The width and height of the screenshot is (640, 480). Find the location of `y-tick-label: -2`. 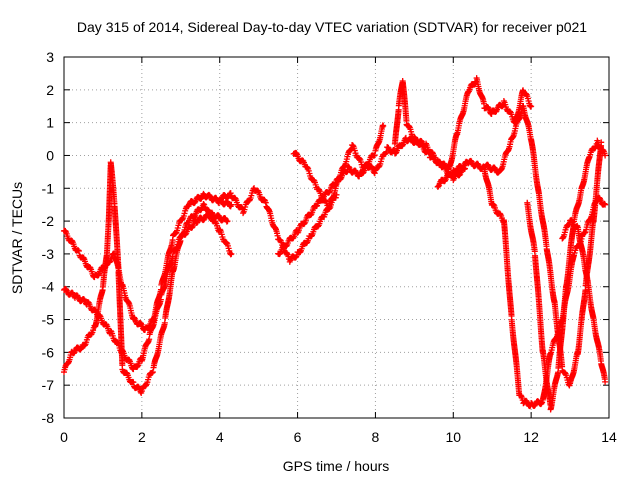

y-tick-label: -2 is located at coordinates (48, 221).